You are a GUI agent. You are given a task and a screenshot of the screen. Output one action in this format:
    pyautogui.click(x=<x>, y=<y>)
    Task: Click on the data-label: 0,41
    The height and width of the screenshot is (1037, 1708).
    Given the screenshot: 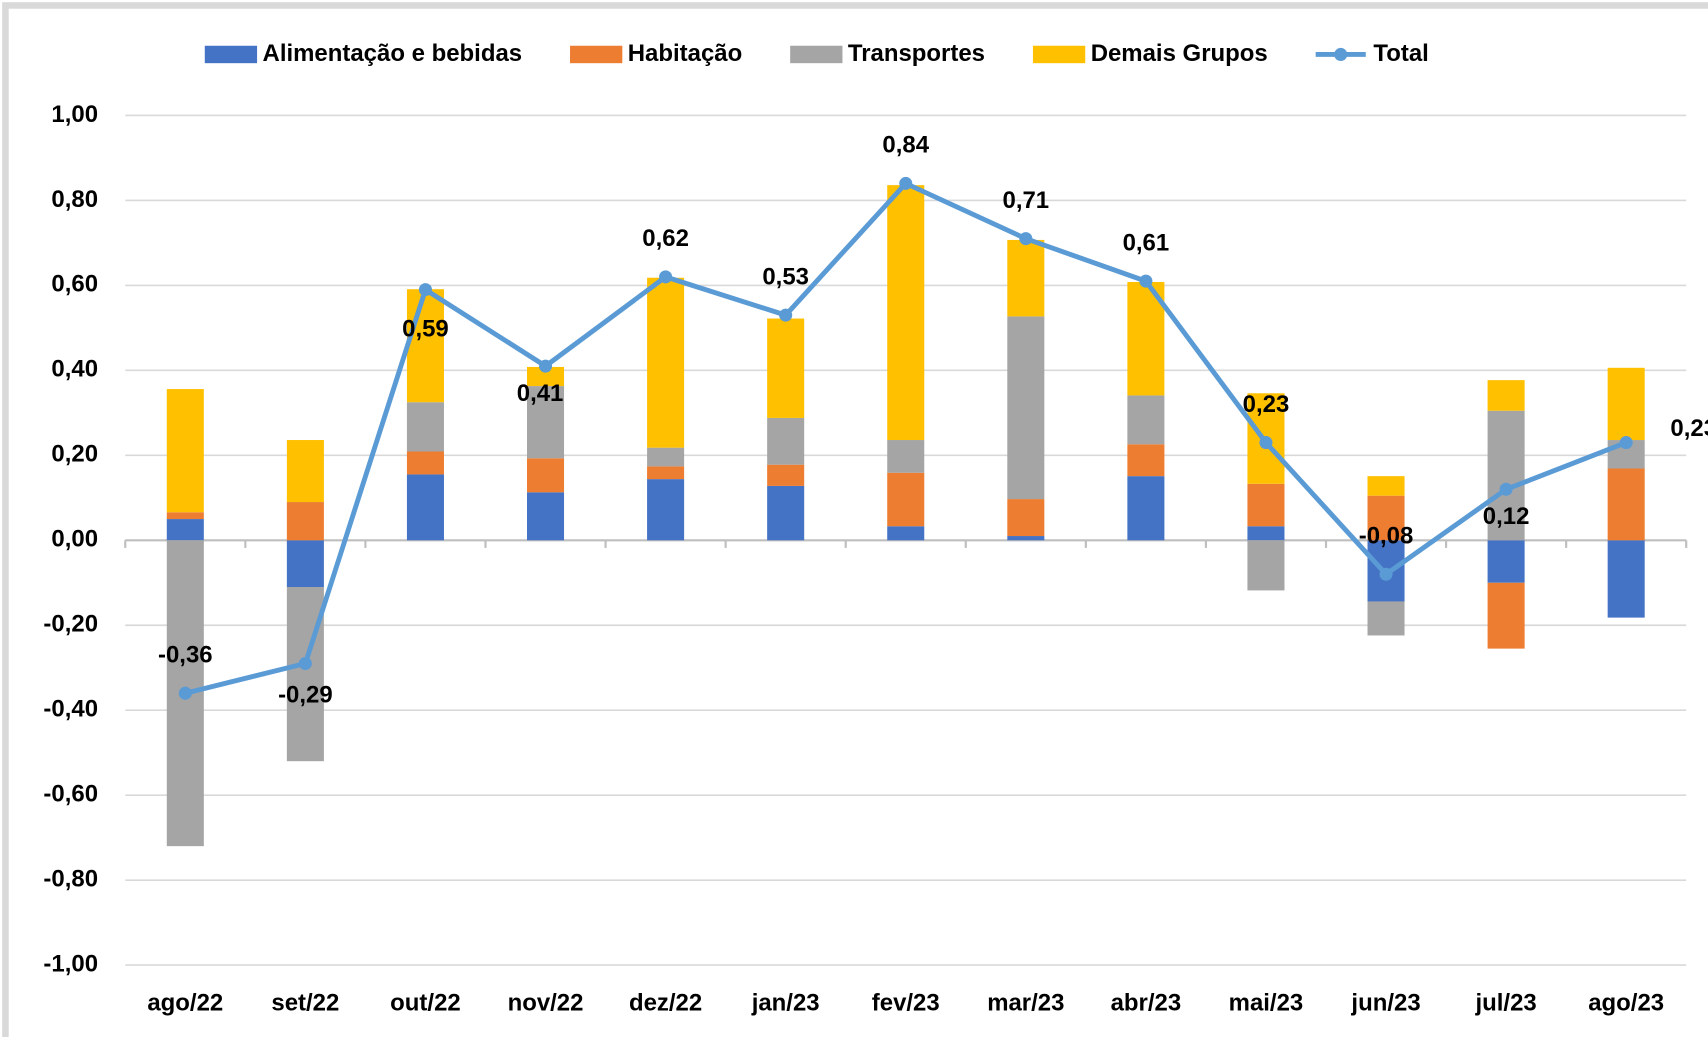 What is the action you would take?
    pyautogui.click(x=540, y=393)
    